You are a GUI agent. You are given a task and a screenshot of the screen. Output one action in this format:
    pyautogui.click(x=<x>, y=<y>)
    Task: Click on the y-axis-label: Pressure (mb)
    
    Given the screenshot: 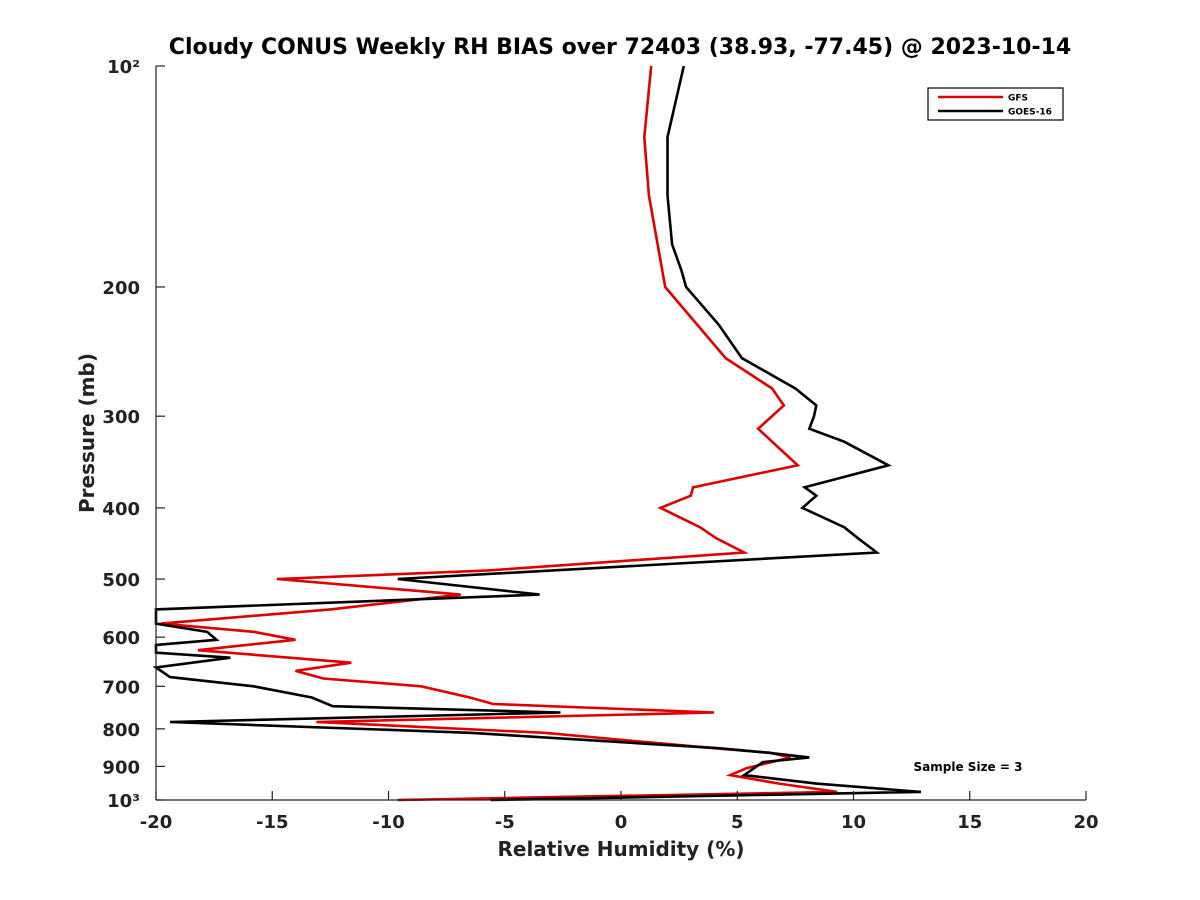 What is the action you would take?
    pyautogui.click(x=87, y=433)
    